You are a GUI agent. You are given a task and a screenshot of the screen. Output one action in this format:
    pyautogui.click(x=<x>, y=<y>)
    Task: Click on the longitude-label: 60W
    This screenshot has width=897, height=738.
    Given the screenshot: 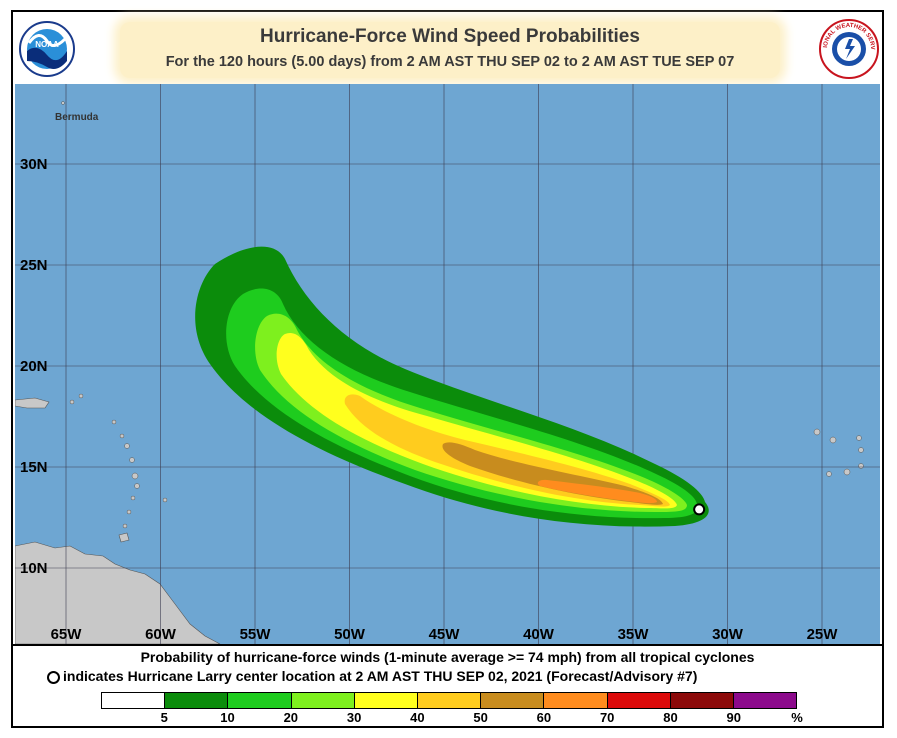 What is the action you would take?
    pyautogui.click(x=161, y=634)
    